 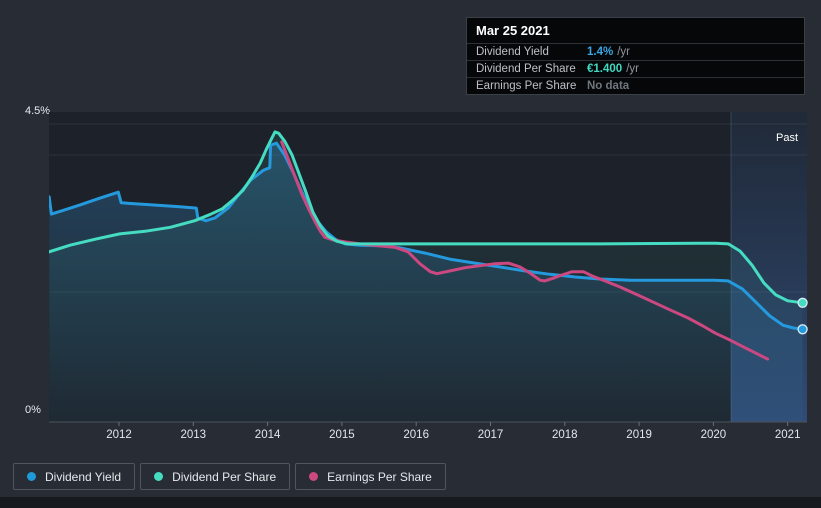 I want to click on tooltip-row-dividend-yield: Dividend Yield 1.4% /yr, so click(x=635, y=51).